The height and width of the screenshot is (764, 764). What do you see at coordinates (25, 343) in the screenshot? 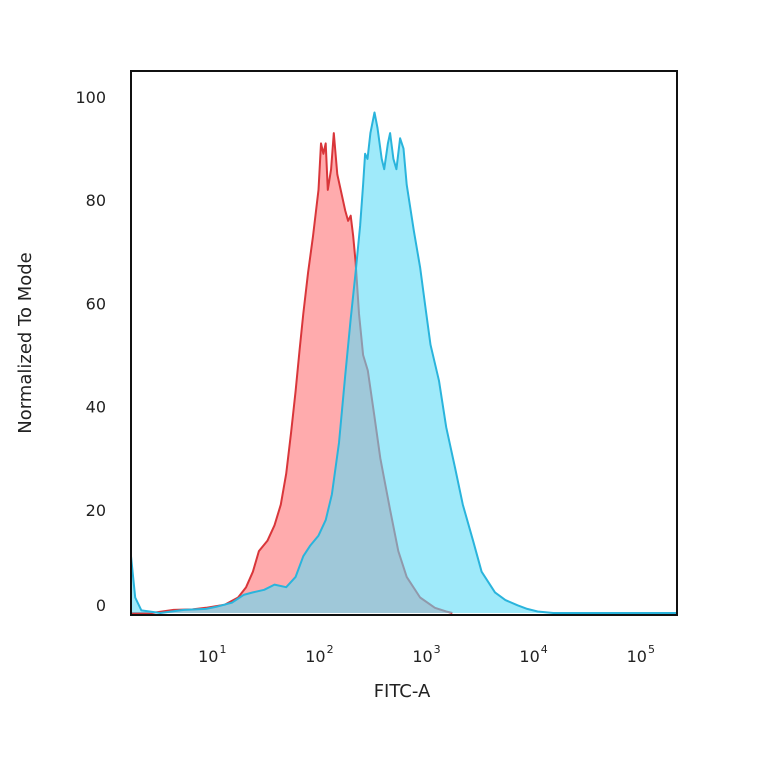
I see `y-axis-label: Normalized To Mode` at bounding box center [25, 343].